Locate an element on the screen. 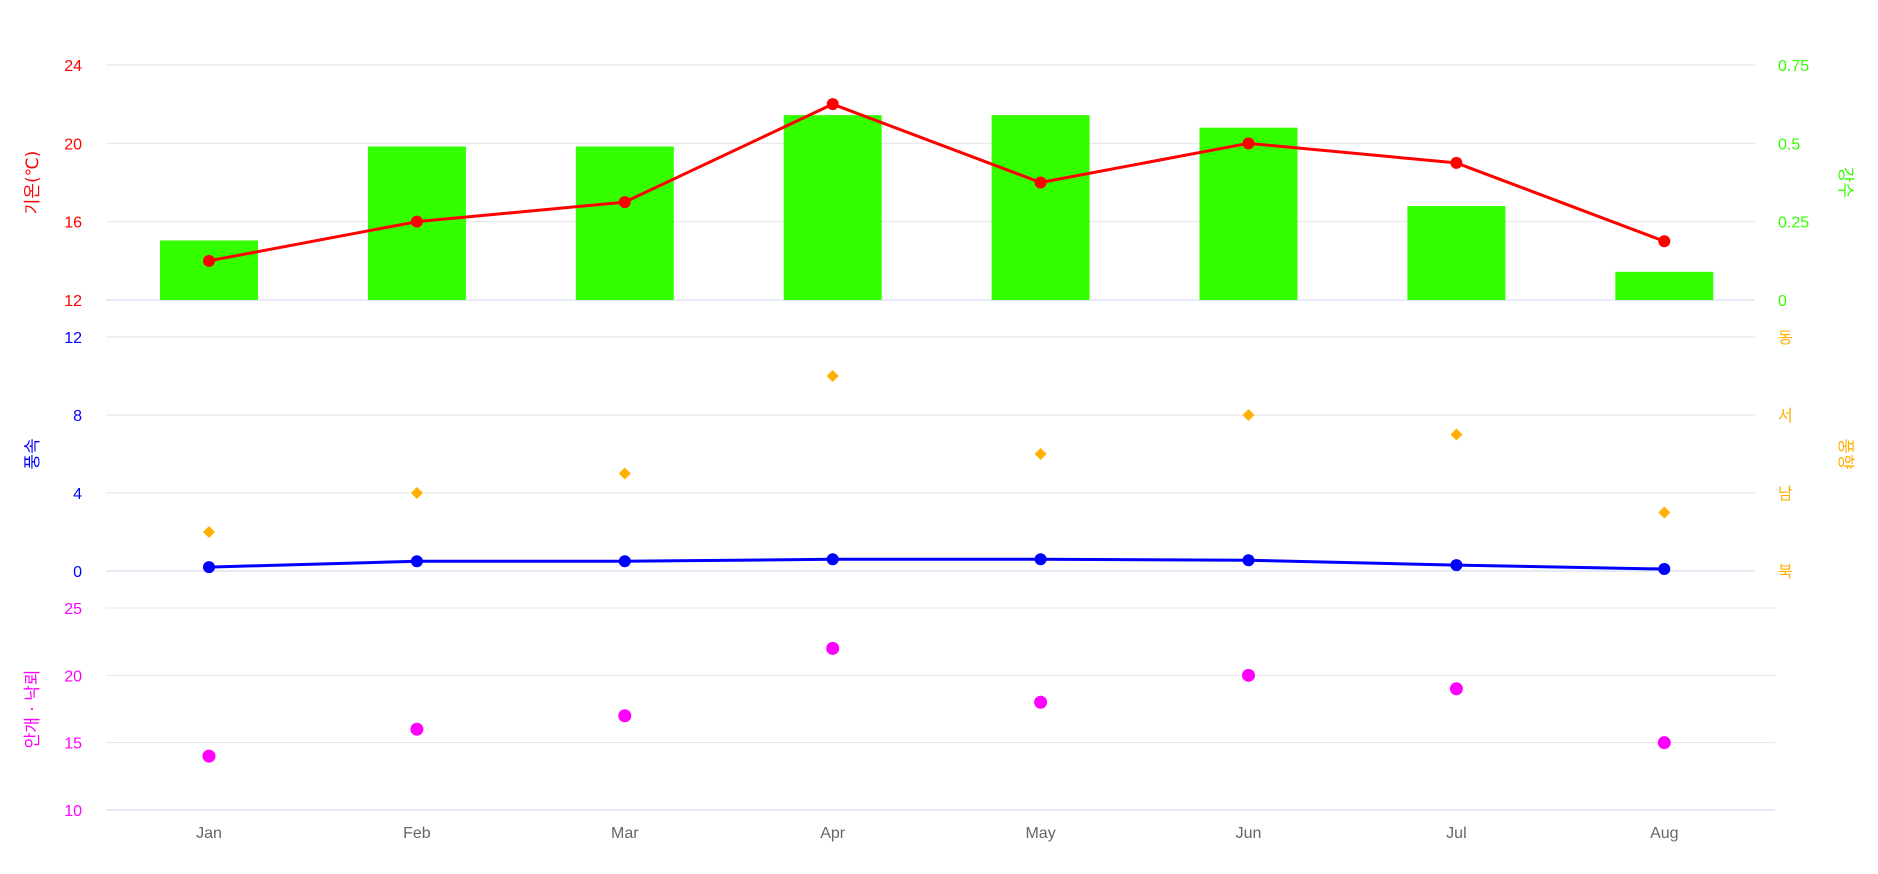  right-tick-label-middle-3: 동 is located at coordinates (1785, 338).